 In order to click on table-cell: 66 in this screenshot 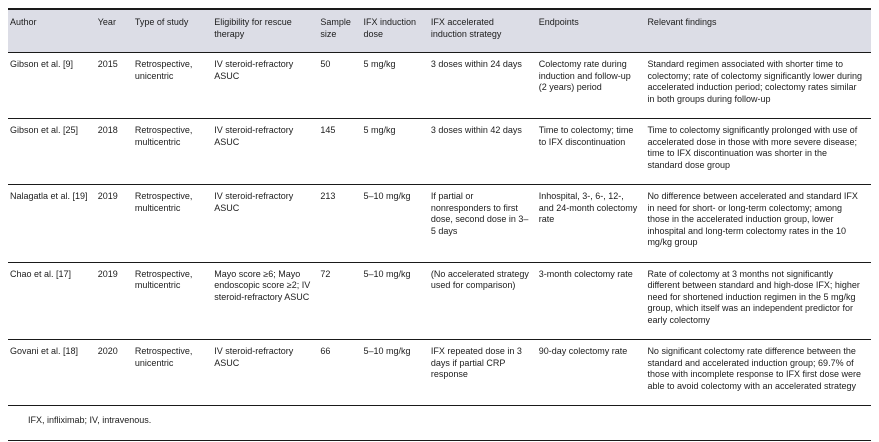, I will do `click(342, 372)`.